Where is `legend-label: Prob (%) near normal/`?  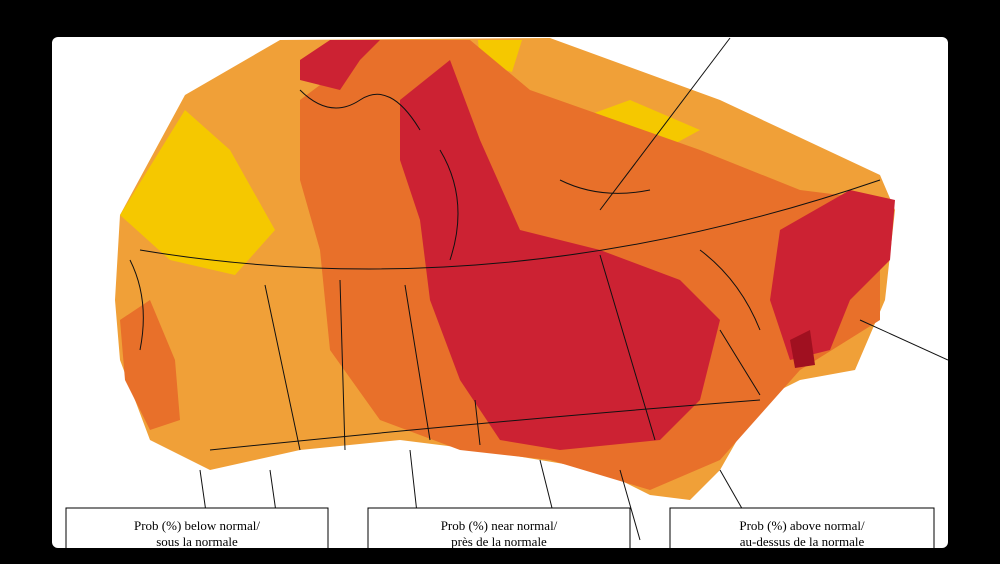
legend-label: Prob (%) near normal/ is located at coordinates (499, 525).